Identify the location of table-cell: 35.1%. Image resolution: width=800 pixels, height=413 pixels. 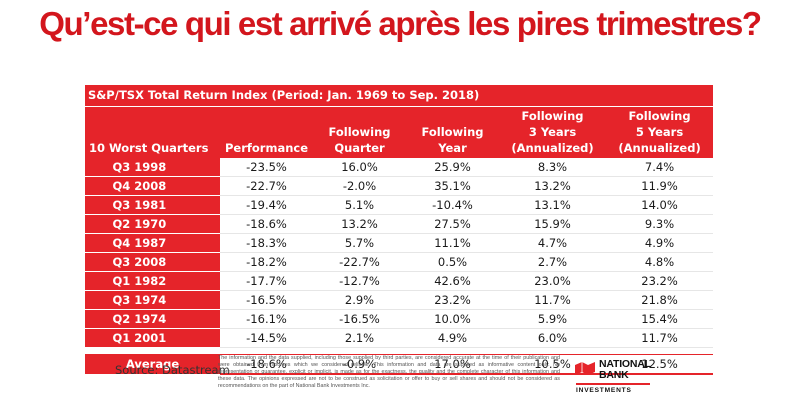
(452, 186).